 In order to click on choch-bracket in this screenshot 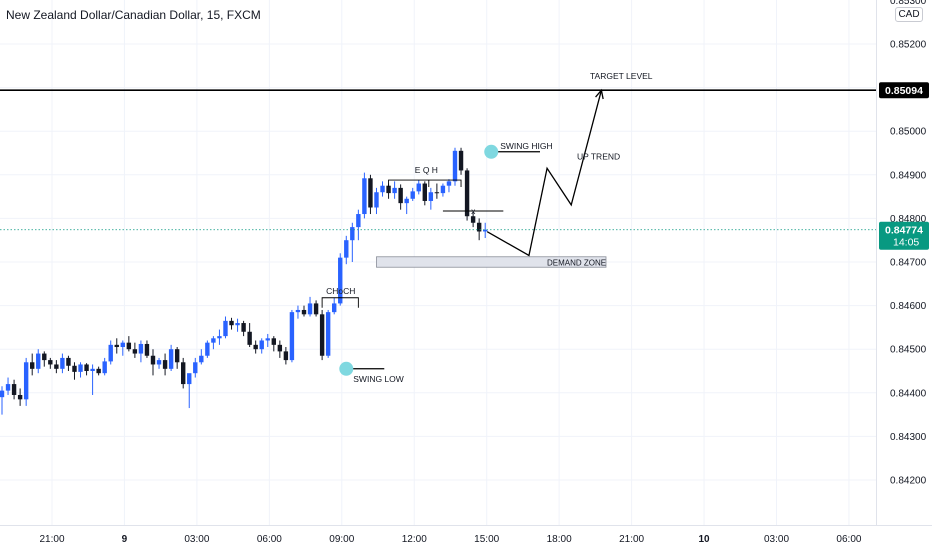, I will do `click(340, 302)`.